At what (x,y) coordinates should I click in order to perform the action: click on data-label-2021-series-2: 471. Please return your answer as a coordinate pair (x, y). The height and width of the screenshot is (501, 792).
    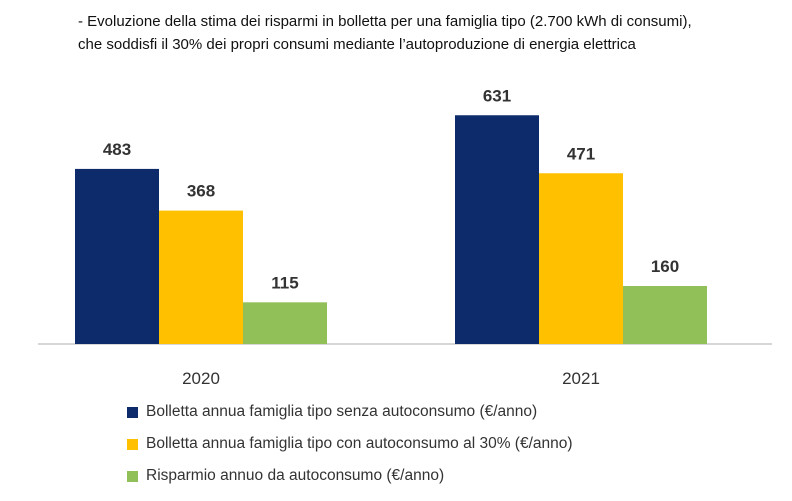
    Looking at the image, I should click on (581, 153).